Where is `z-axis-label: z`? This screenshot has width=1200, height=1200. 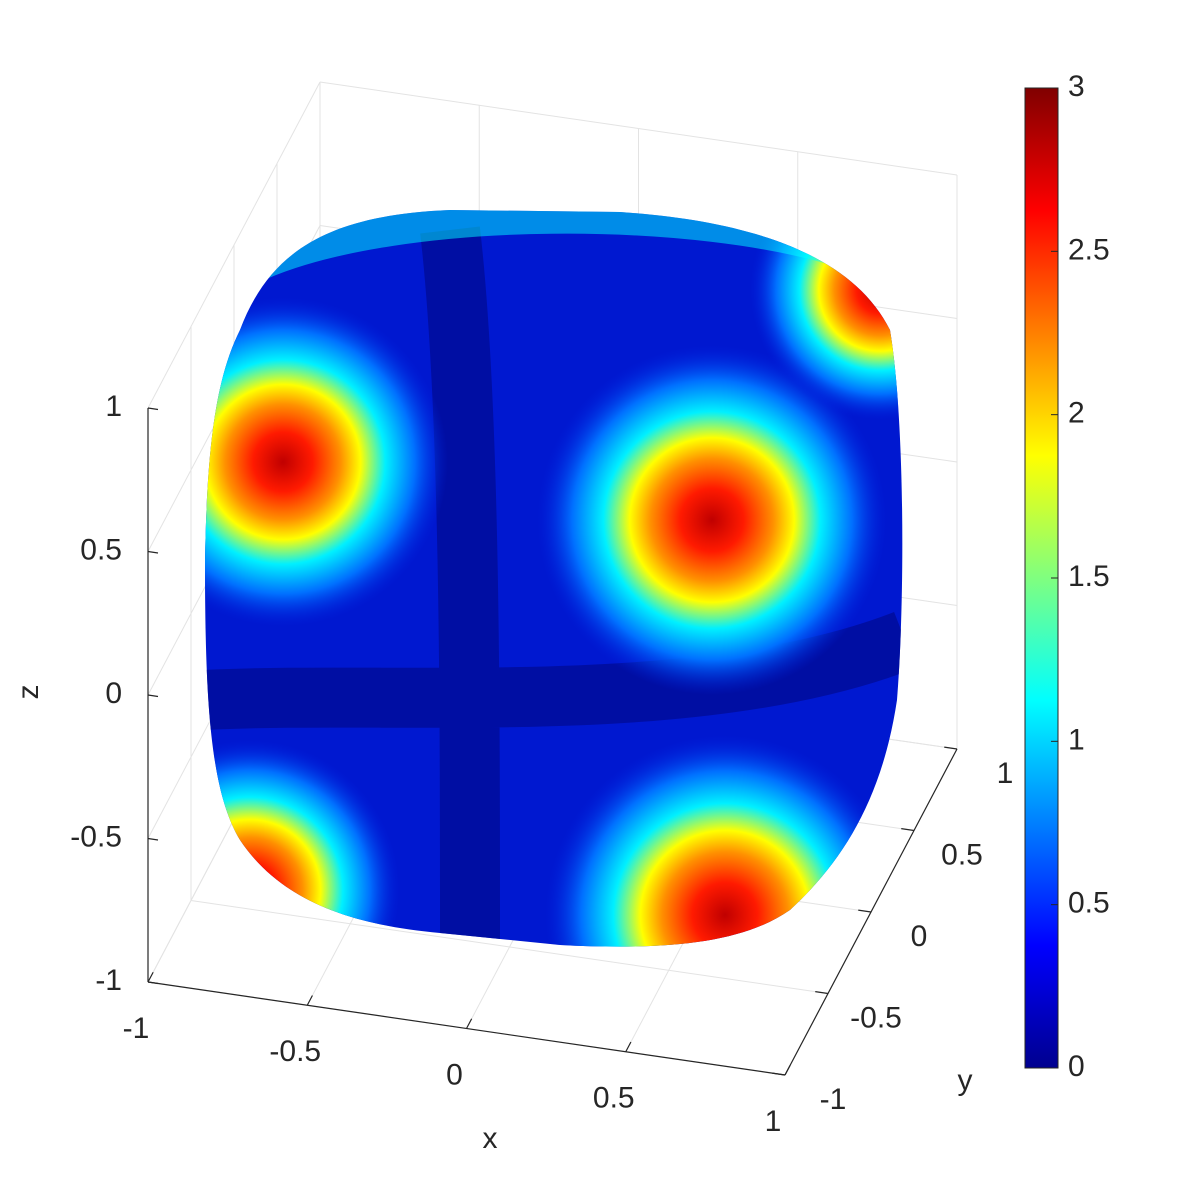
z-axis-label: z is located at coordinates (28, 692).